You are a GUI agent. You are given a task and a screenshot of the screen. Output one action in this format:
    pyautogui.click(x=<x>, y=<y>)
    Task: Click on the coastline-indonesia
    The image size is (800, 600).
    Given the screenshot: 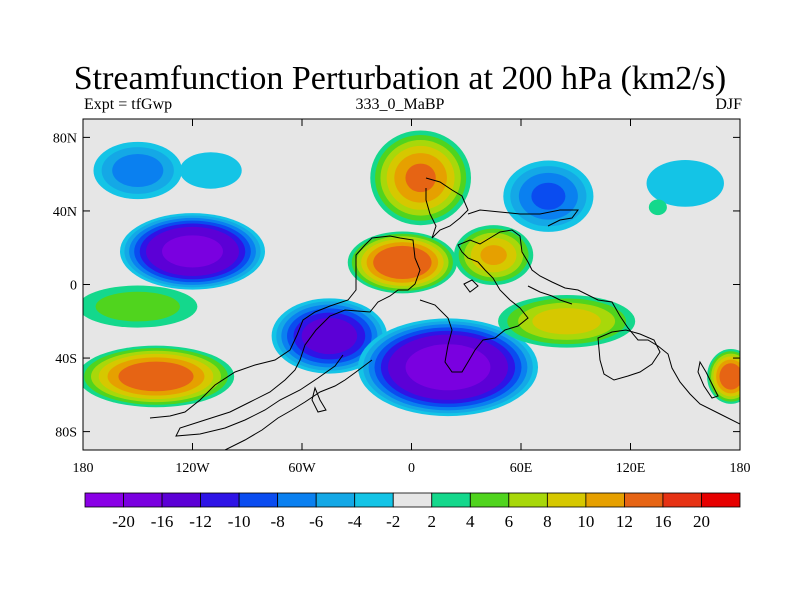 What is the action you would take?
    pyautogui.click(x=550, y=295)
    